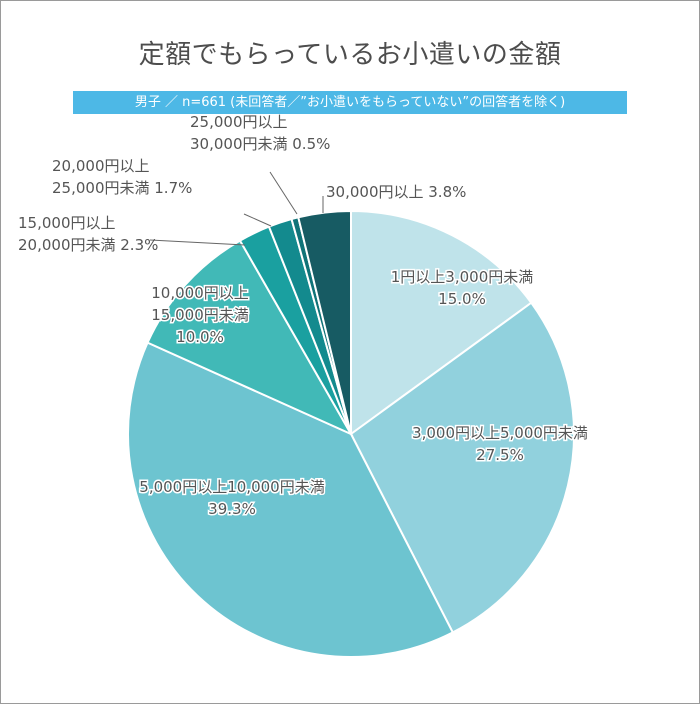  What do you see at coordinates (200, 315) in the screenshot?
I see `slice-label: 10,000円以上 15,000円未満 10.0%` at bounding box center [200, 315].